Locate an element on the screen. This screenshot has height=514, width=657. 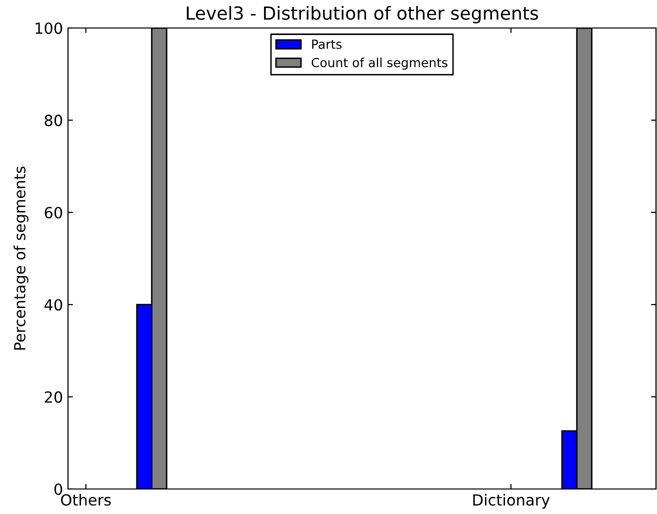
y-tick-label: 80 is located at coordinates (53, 120).